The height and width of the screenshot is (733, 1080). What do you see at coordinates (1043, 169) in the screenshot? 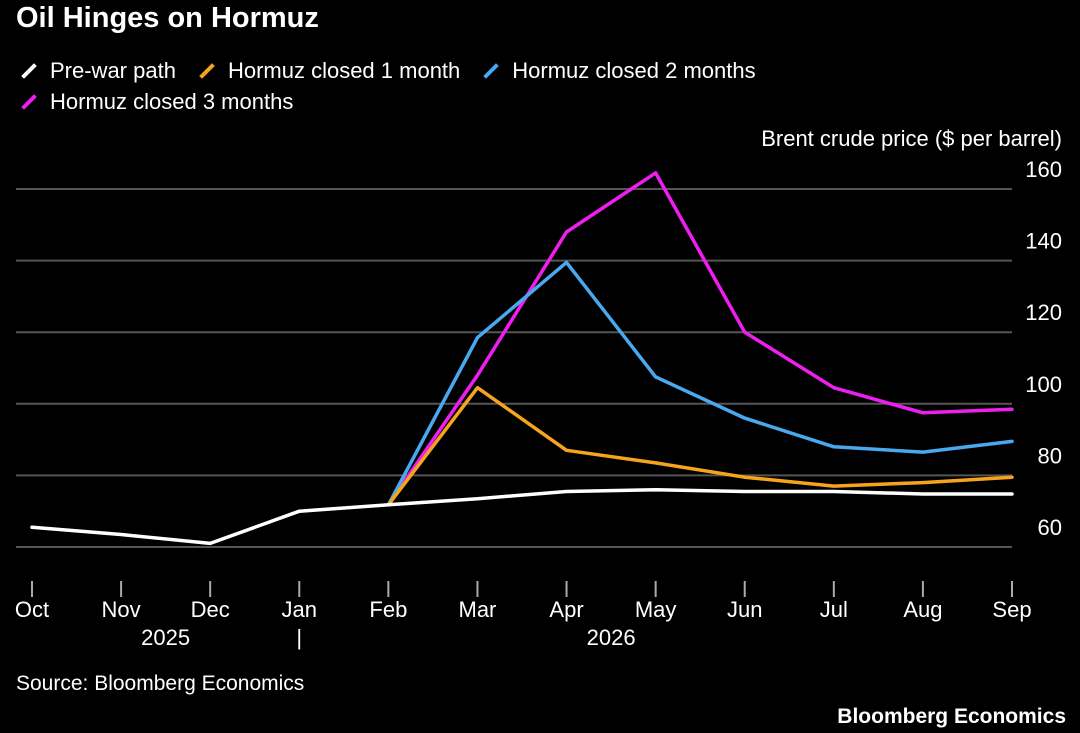
I see `y-tick-label-160: 160` at bounding box center [1043, 169].